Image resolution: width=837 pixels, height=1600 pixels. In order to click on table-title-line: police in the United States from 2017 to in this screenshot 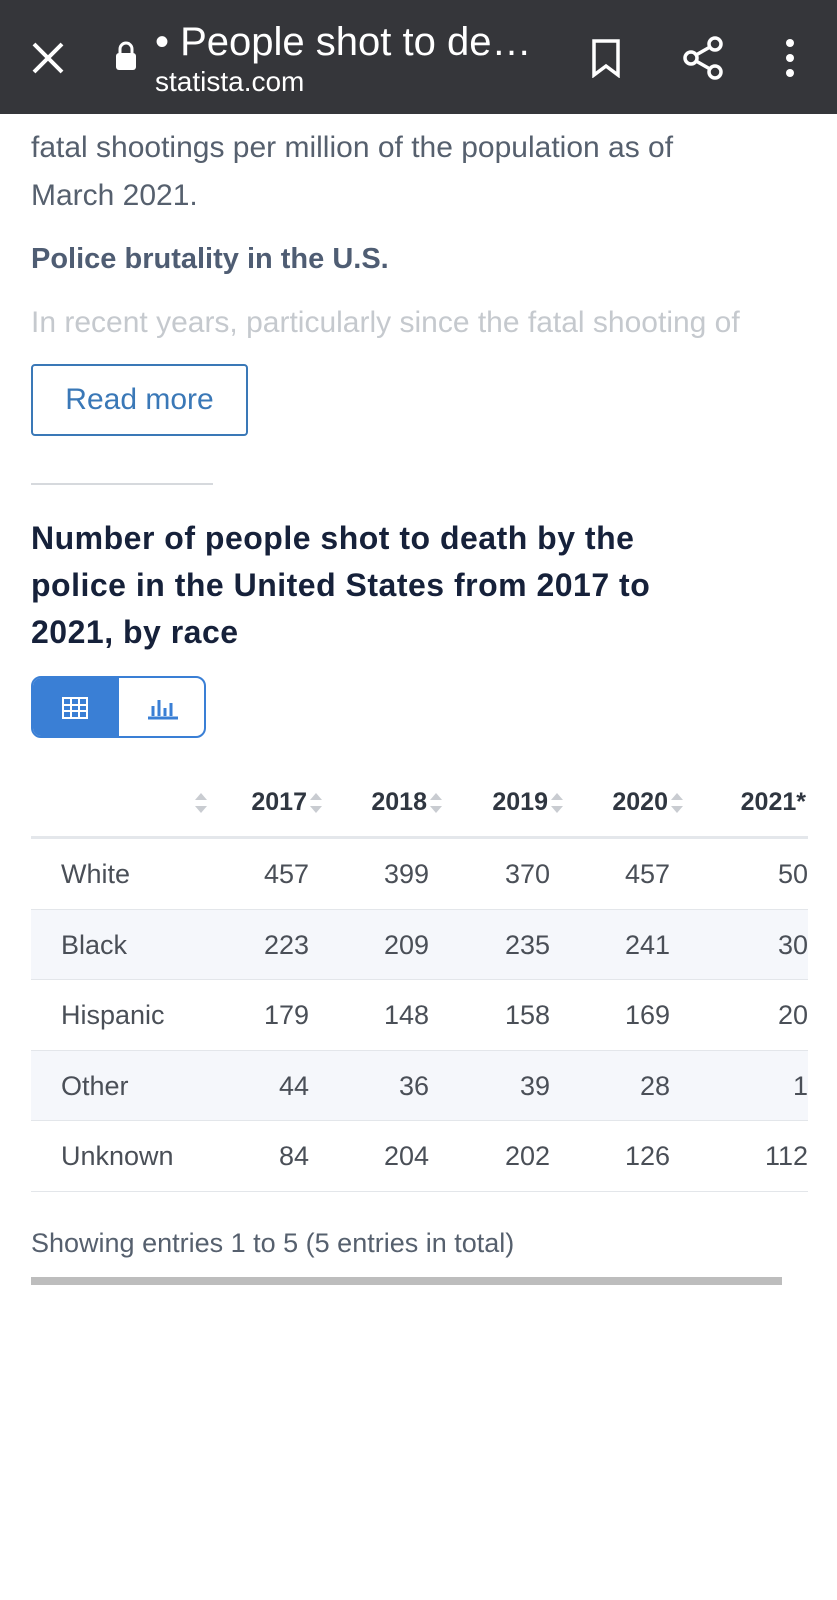, I will do `click(341, 585)`.